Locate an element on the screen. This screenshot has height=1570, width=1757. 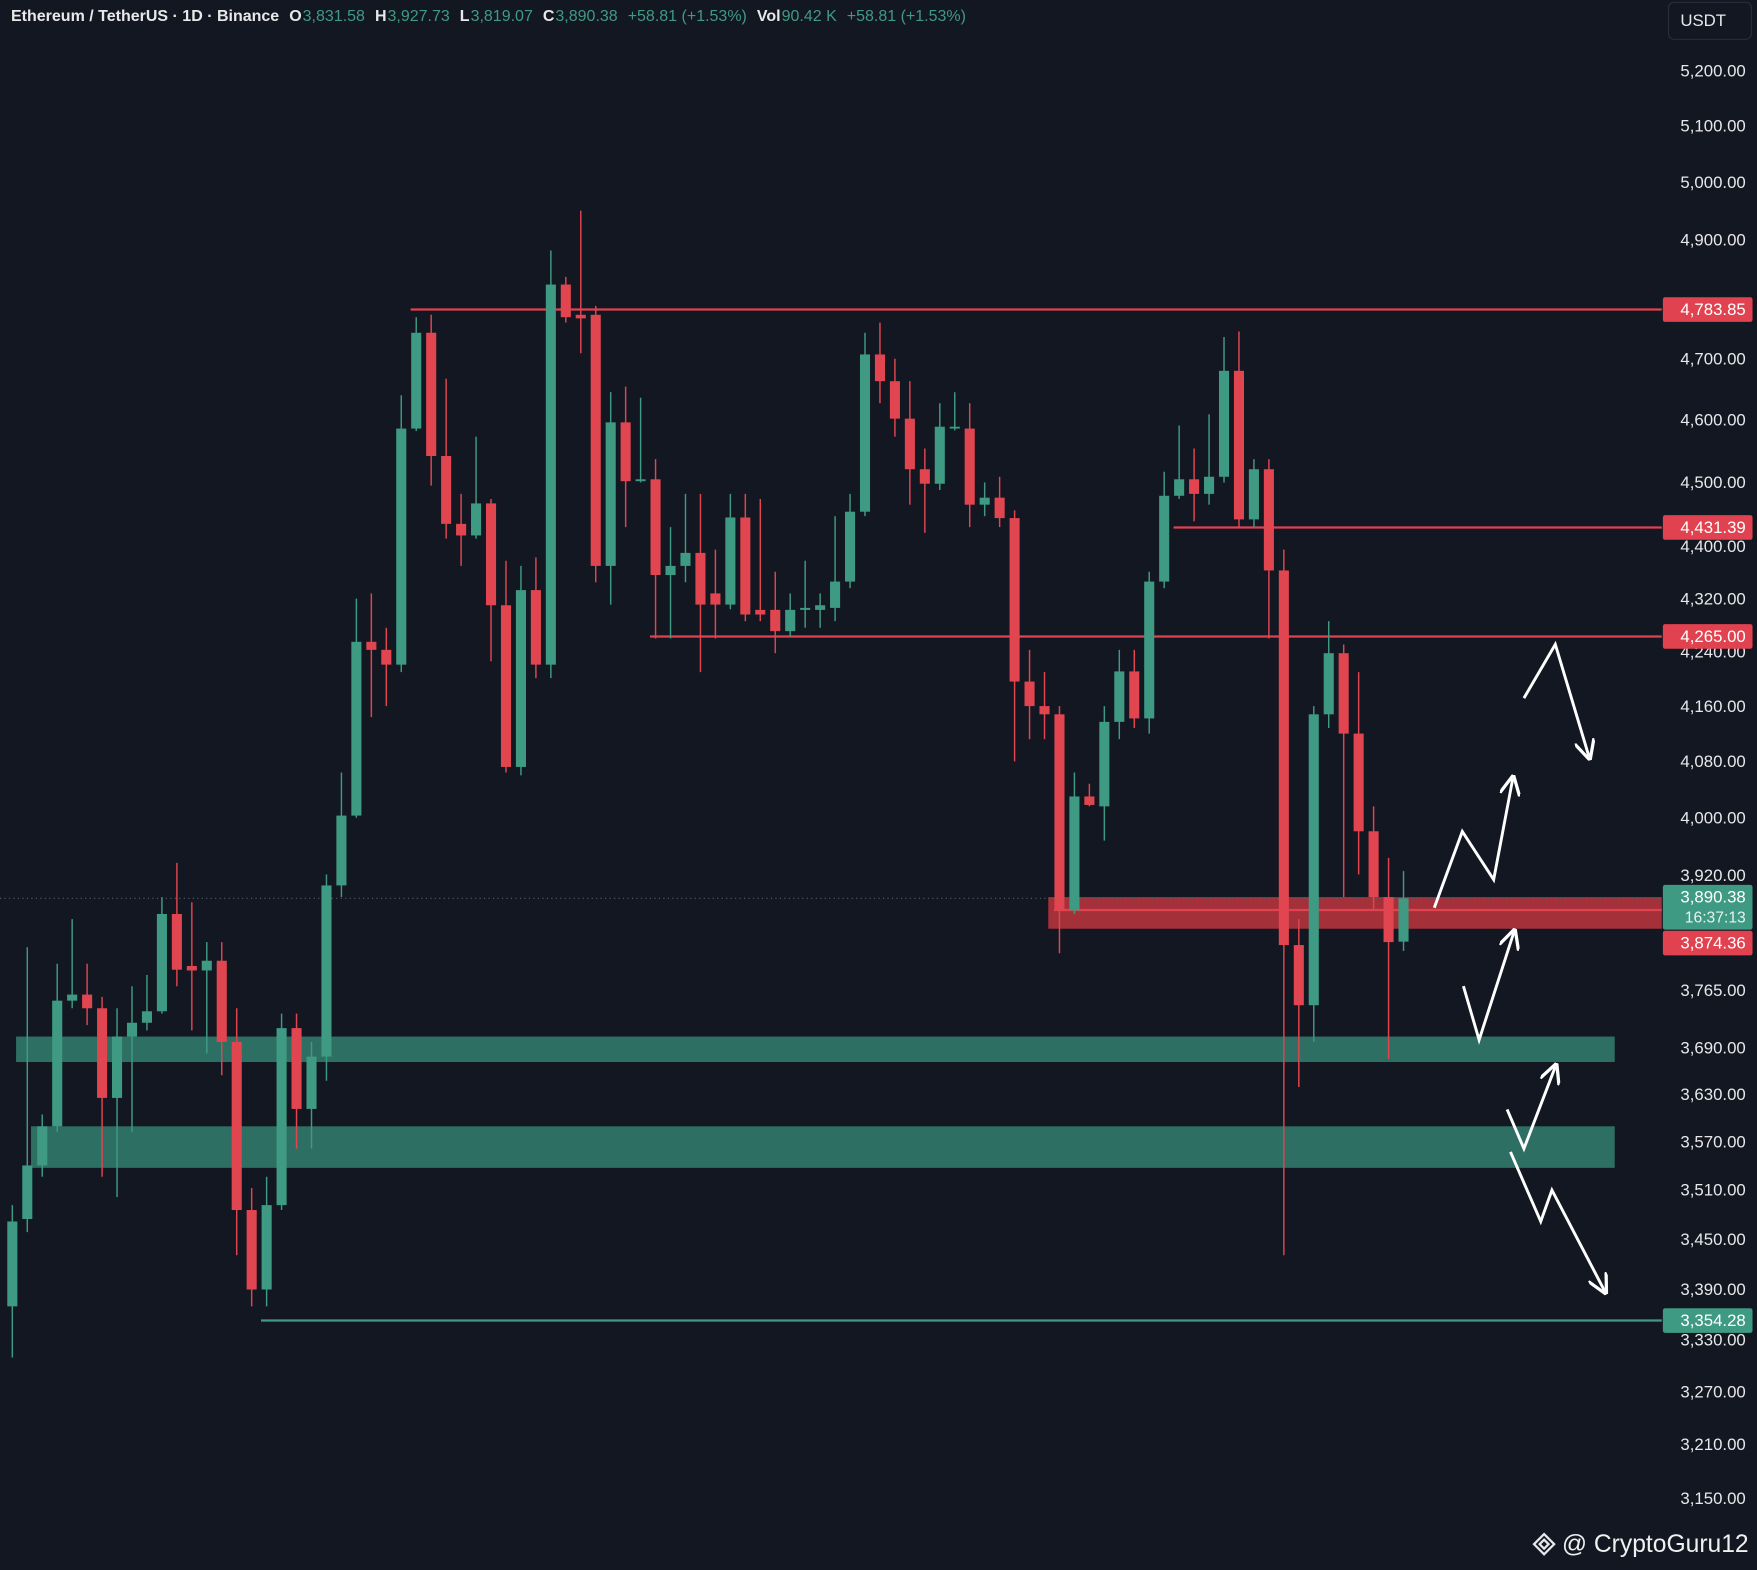
y-tick-label: 3,150.00 is located at coordinates (1712, 1498).